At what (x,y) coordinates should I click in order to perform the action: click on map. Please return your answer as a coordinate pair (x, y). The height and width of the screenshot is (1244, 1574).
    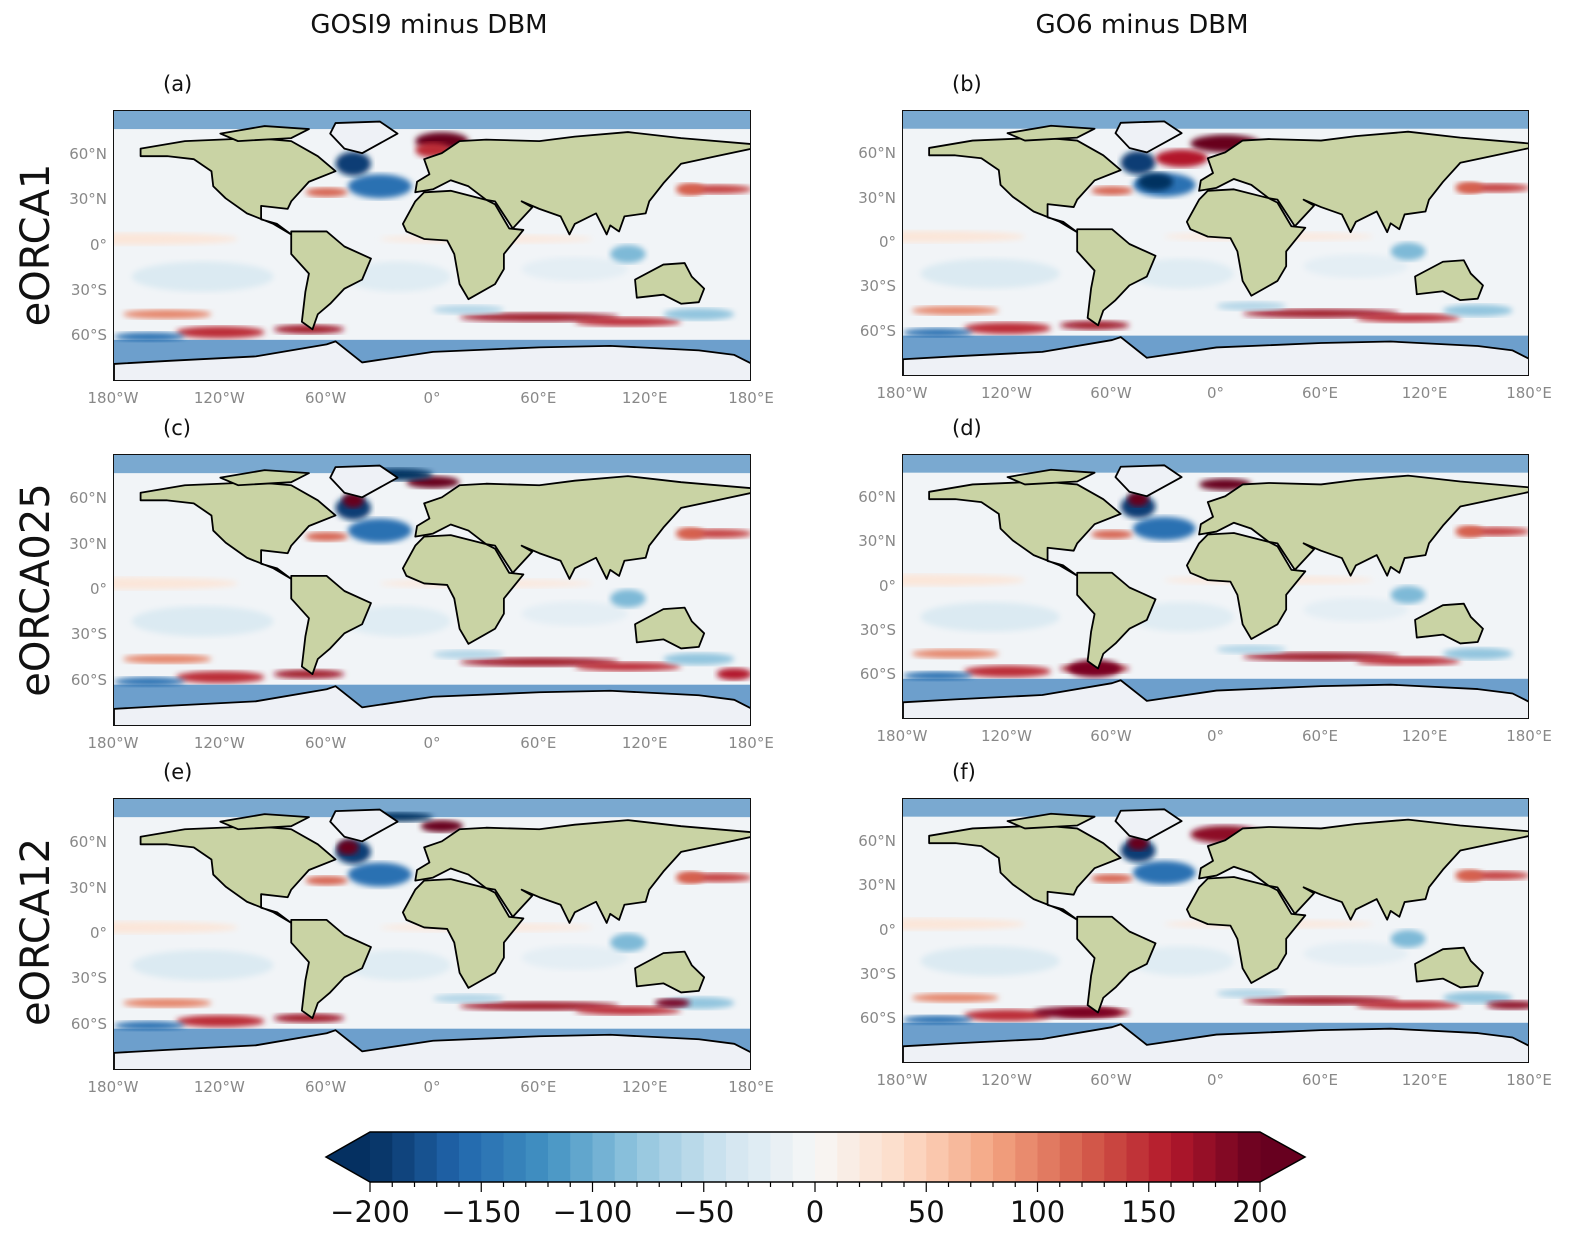
    Looking at the image, I should click on (1215, 930).